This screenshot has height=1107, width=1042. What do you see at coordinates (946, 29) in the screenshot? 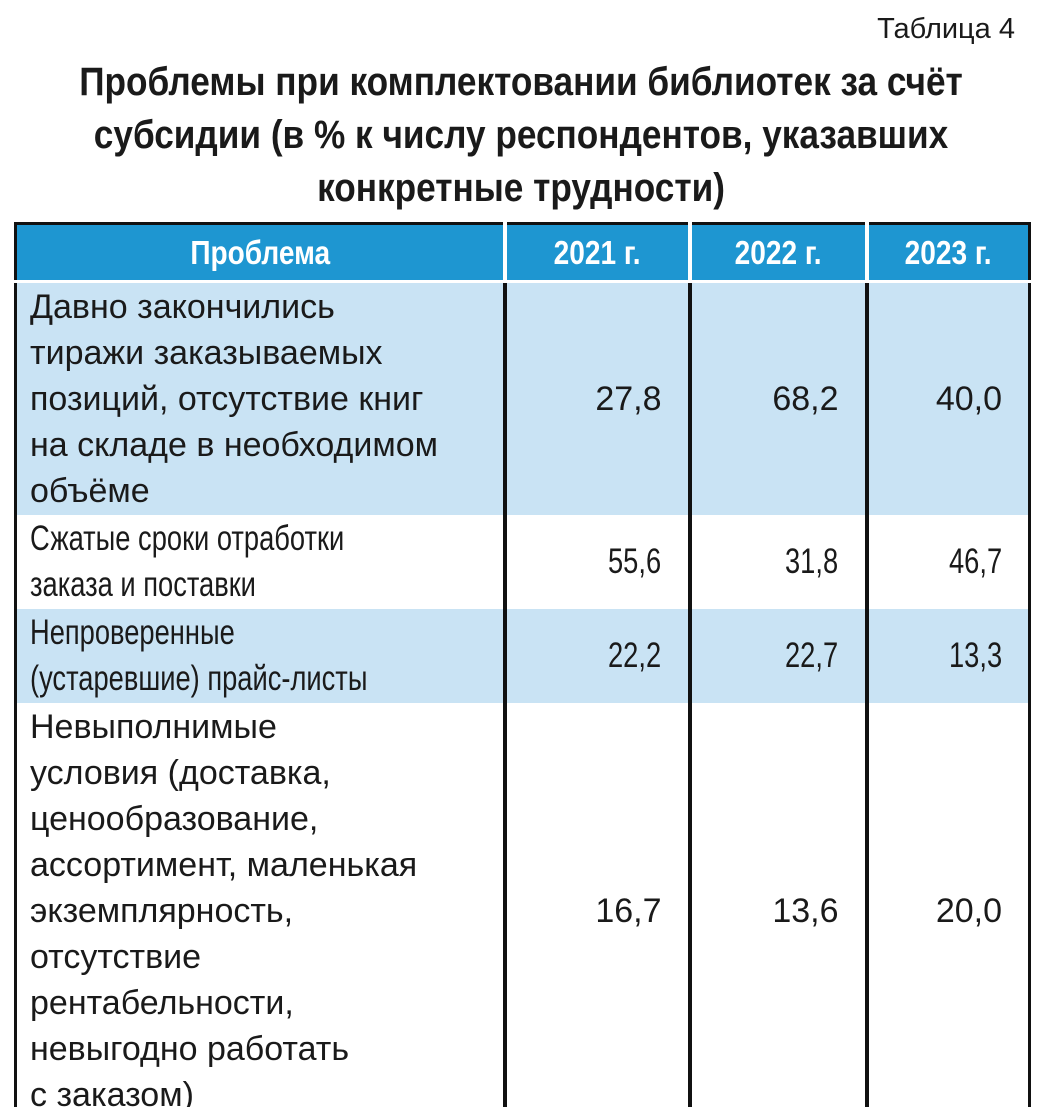
I see `table-caption: Таблица 4` at bounding box center [946, 29].